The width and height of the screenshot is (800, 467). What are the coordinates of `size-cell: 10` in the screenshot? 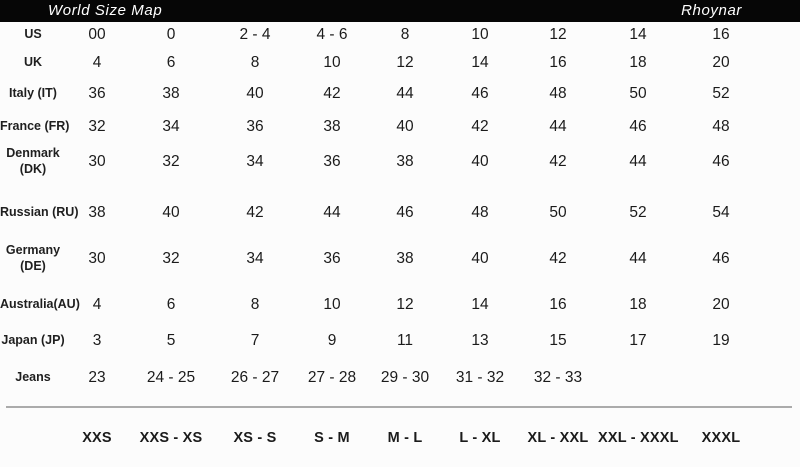 It's located at (332, 62).